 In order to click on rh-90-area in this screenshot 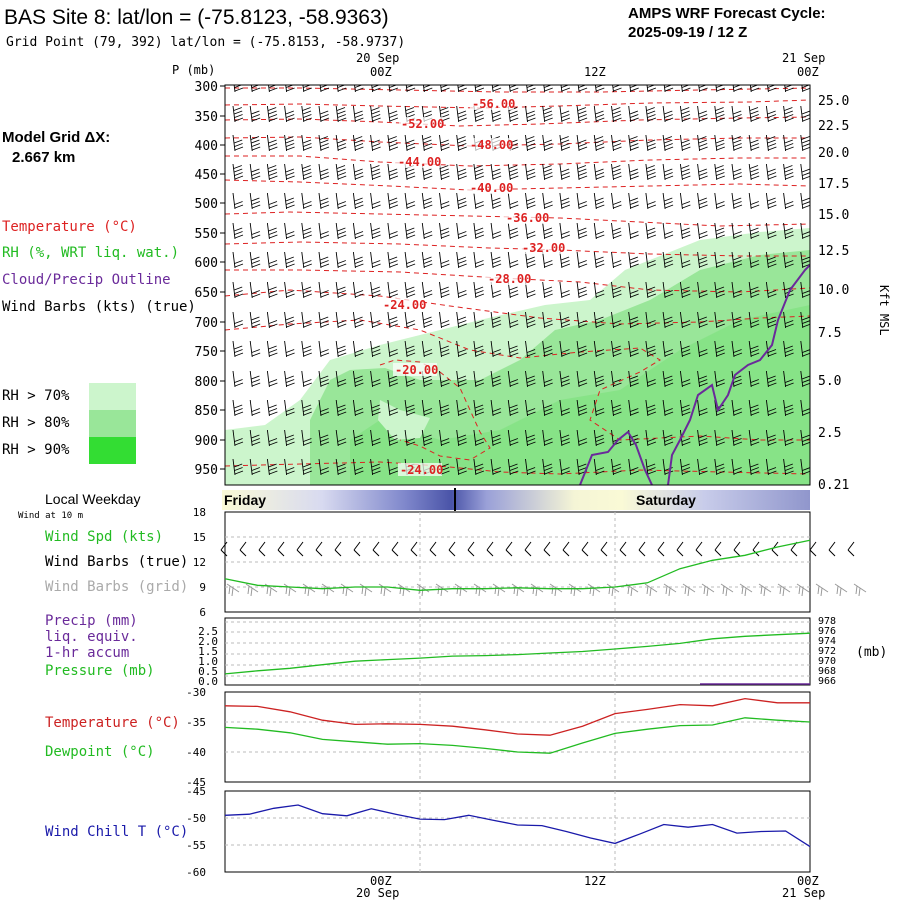, I will do `click(580, 395)`.